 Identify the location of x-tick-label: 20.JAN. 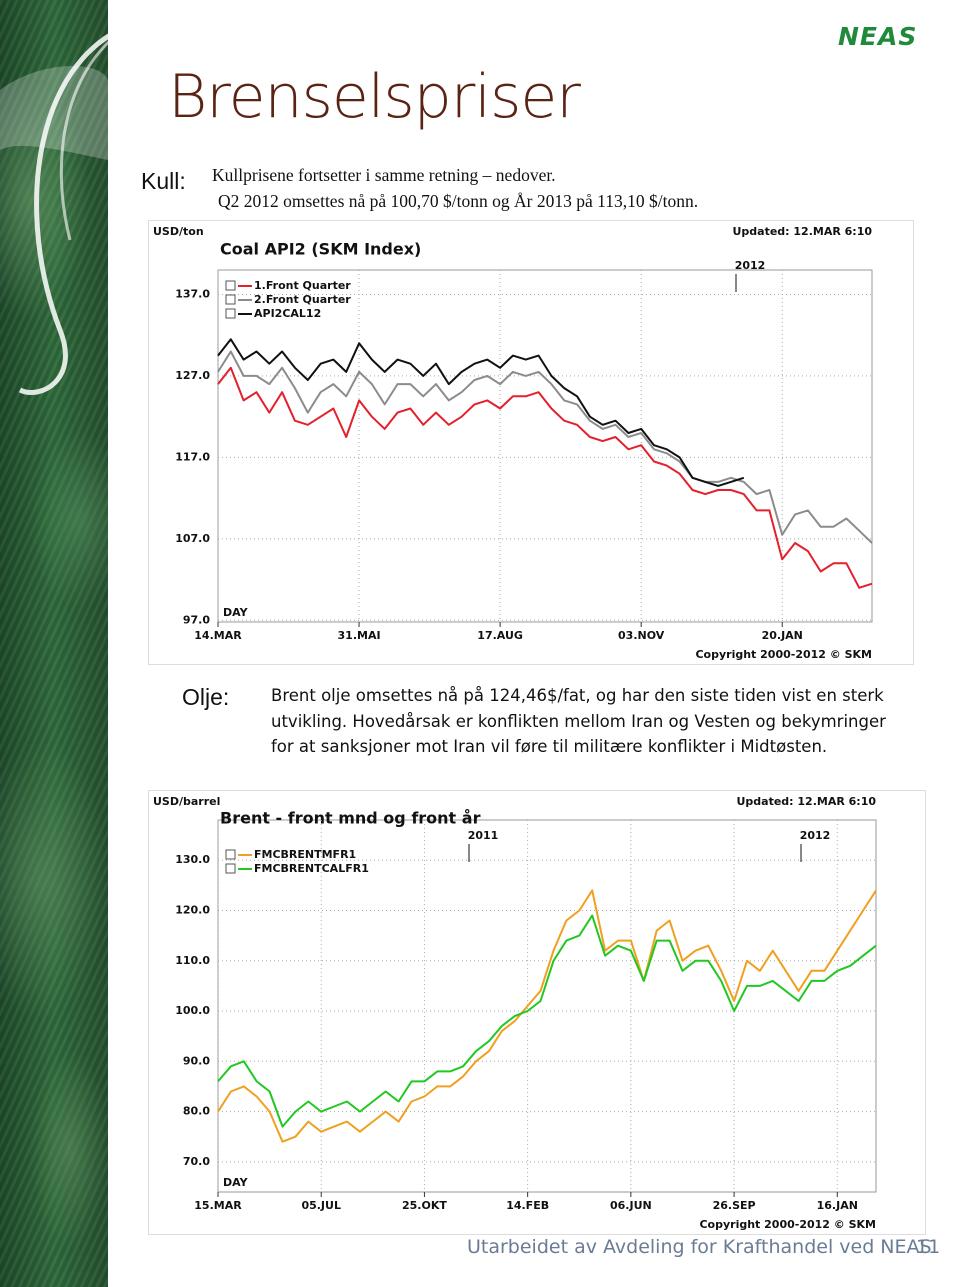
(782, 635).